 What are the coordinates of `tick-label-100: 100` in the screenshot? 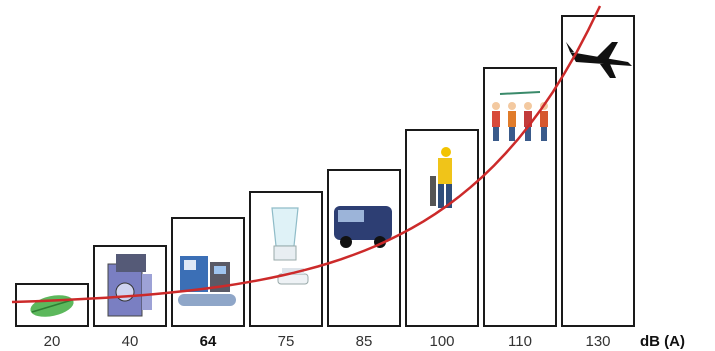 It's located at (441, 341).